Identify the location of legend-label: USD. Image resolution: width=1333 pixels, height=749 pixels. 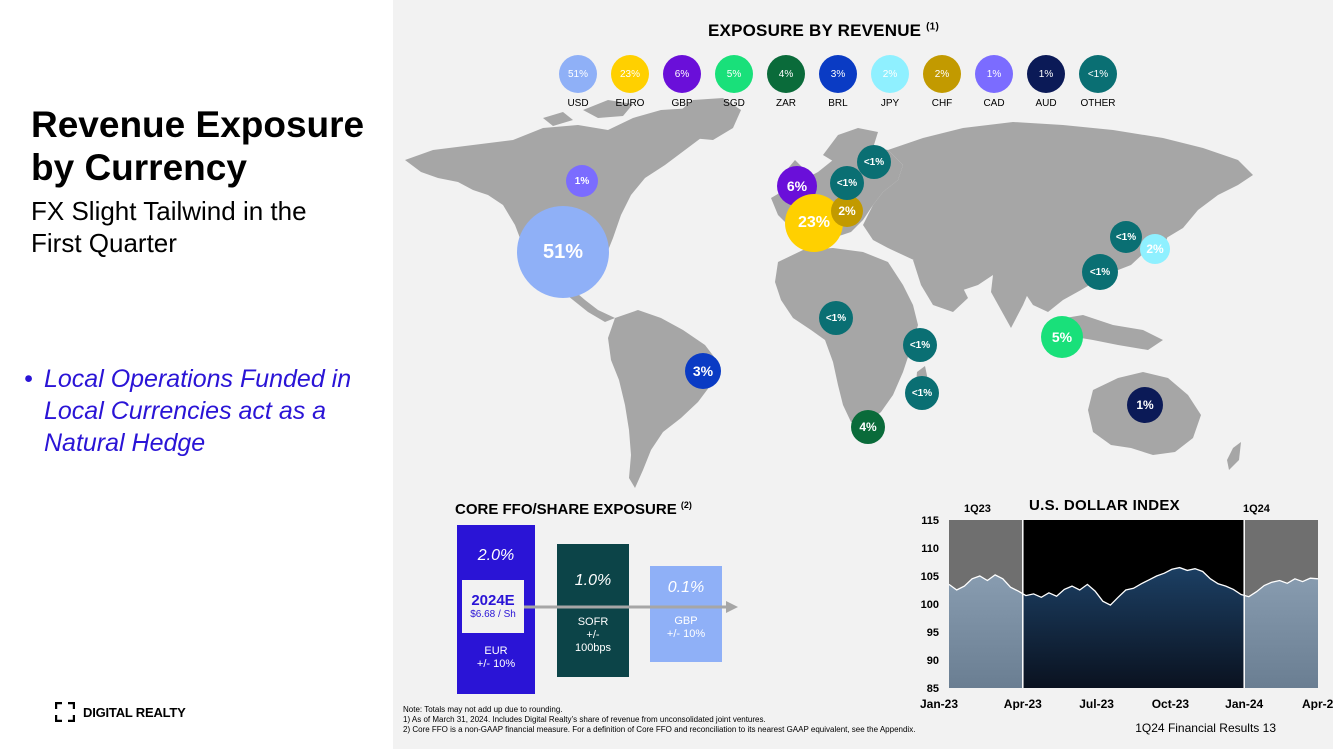
(578, 103).